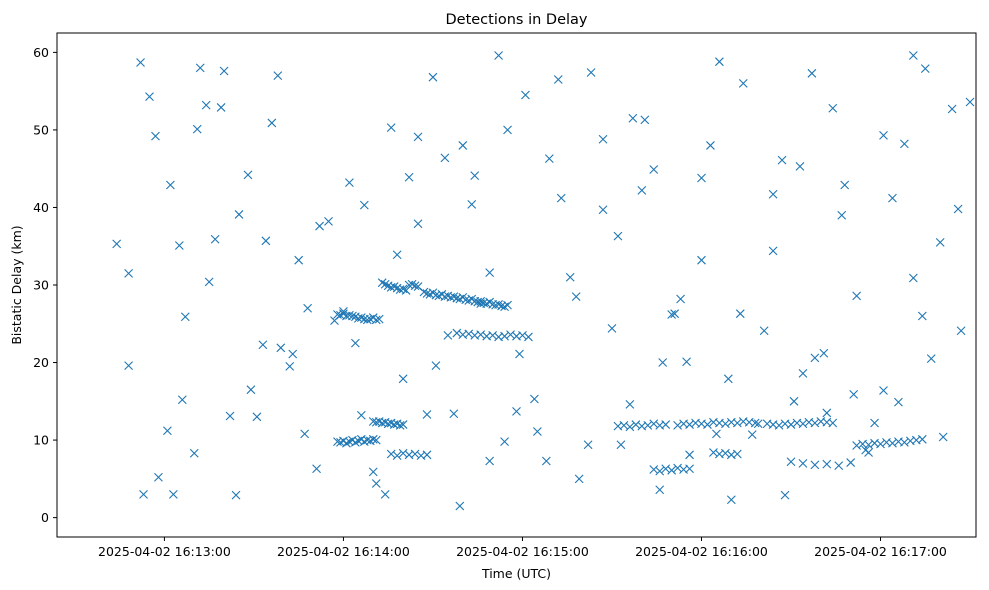 Image resolution: width=989 pixels, height=590 pixels. What do you see at coordinates (41, 207) in the screenshot?
I see `y-tick-label: 40` at bounding box center [41, 207].